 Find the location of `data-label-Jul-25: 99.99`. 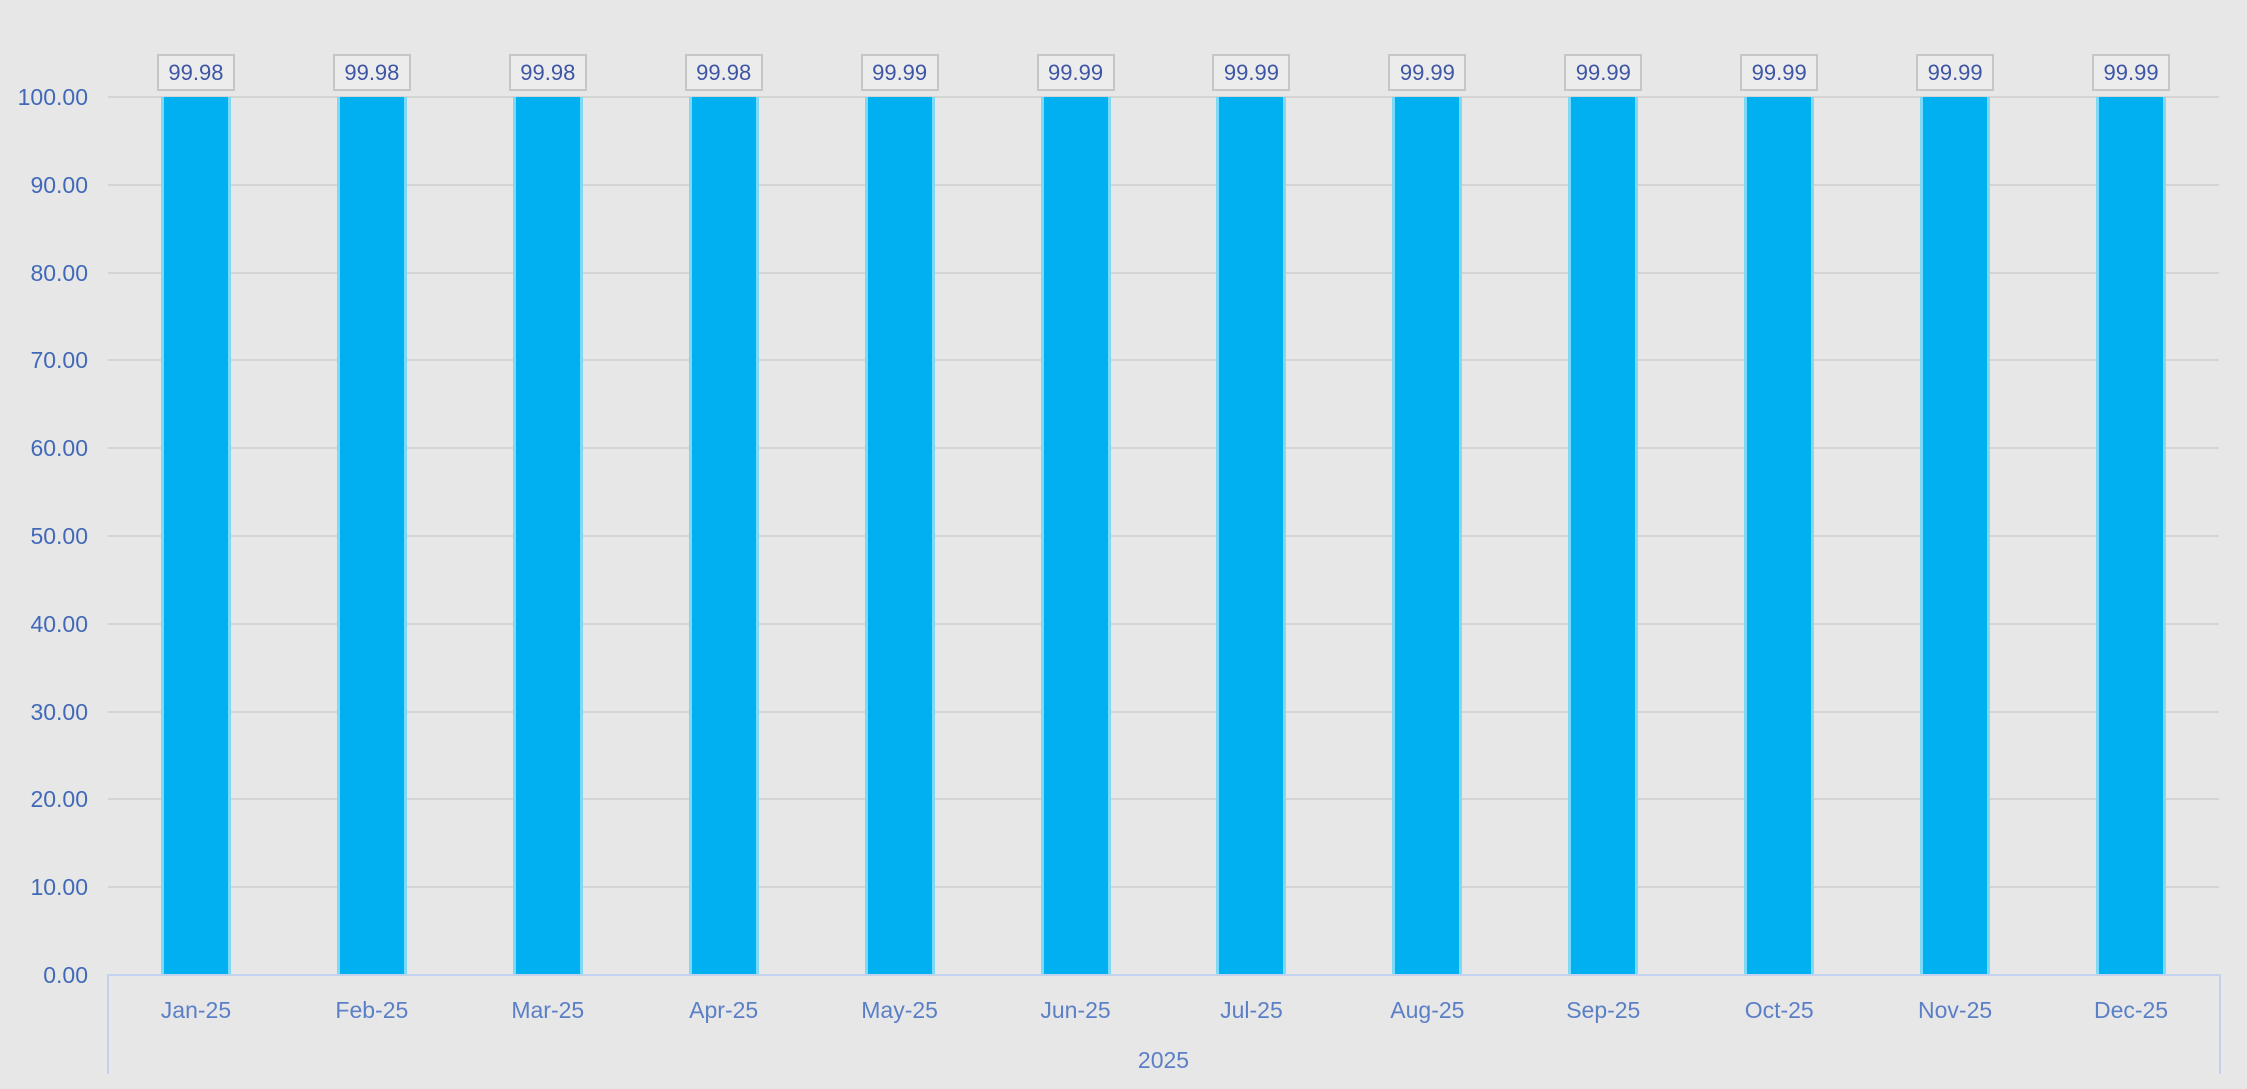

data-label-Jul-25: 99.99 is located at coordinates (1251, 73).